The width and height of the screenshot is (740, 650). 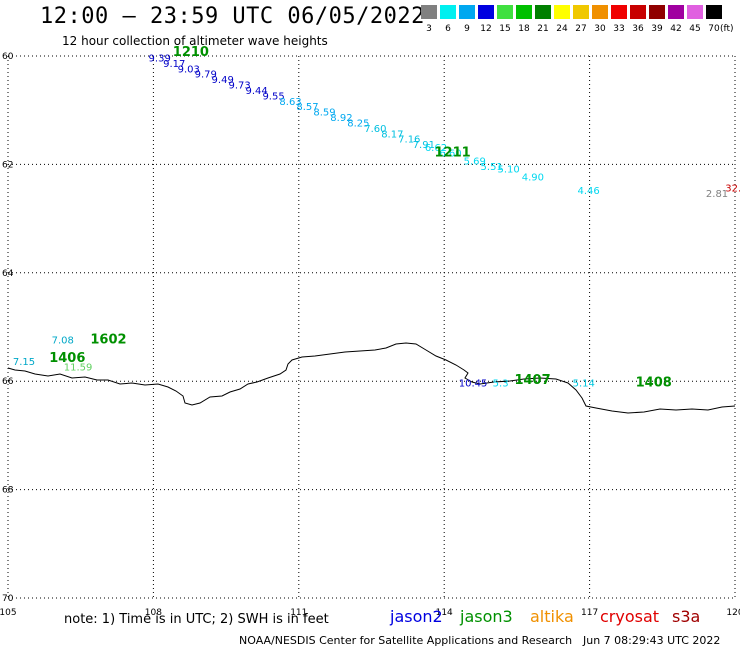 What do you see at coordinates (8, 57) in the screenshot?
I see `lat-tick-label: 60` at bounding box center [8, 57].